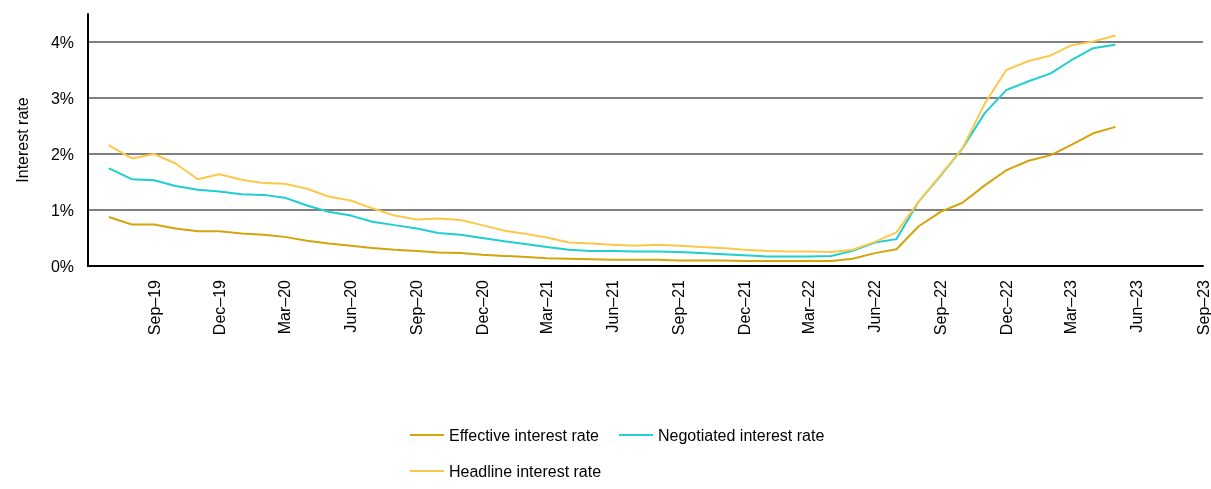 The image size is (1211, 489). What do you see at coordinates (154, 307) in the screenshot?
I see `x-tick-label: Sep–19` at bounding box center [154, 307].